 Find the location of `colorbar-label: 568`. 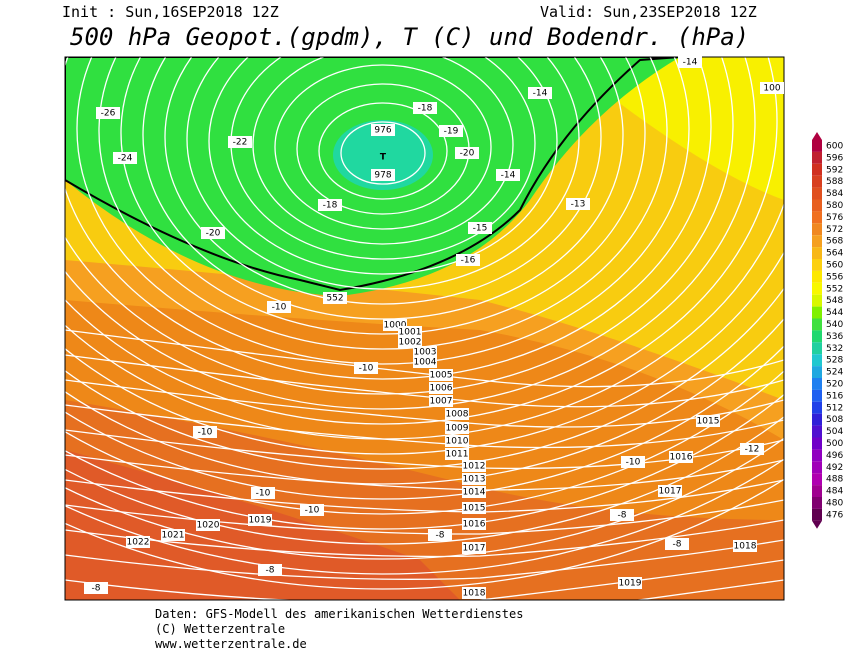

colorbar-label: 568 is located at coordinates (834, 242).